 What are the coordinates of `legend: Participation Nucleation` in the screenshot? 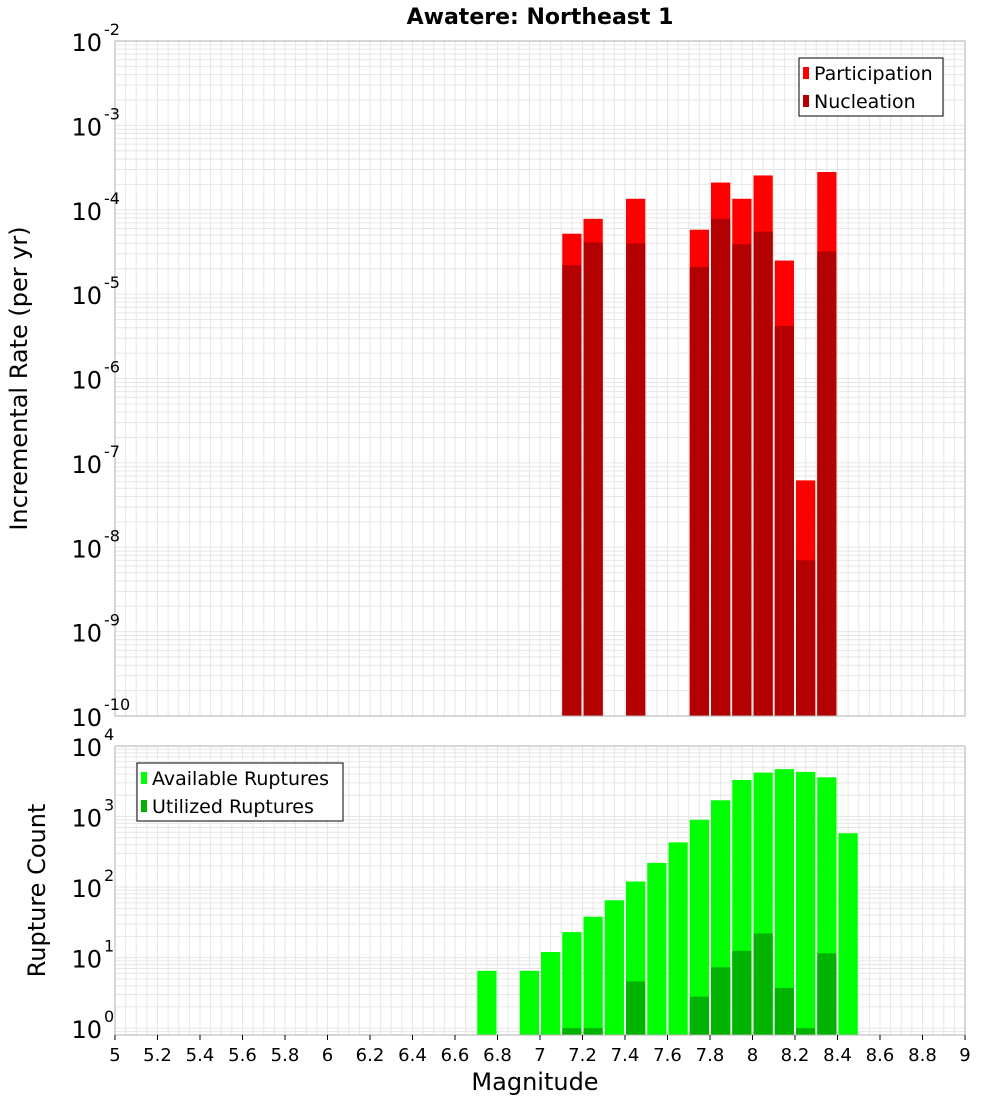 It's located at (871, 87).